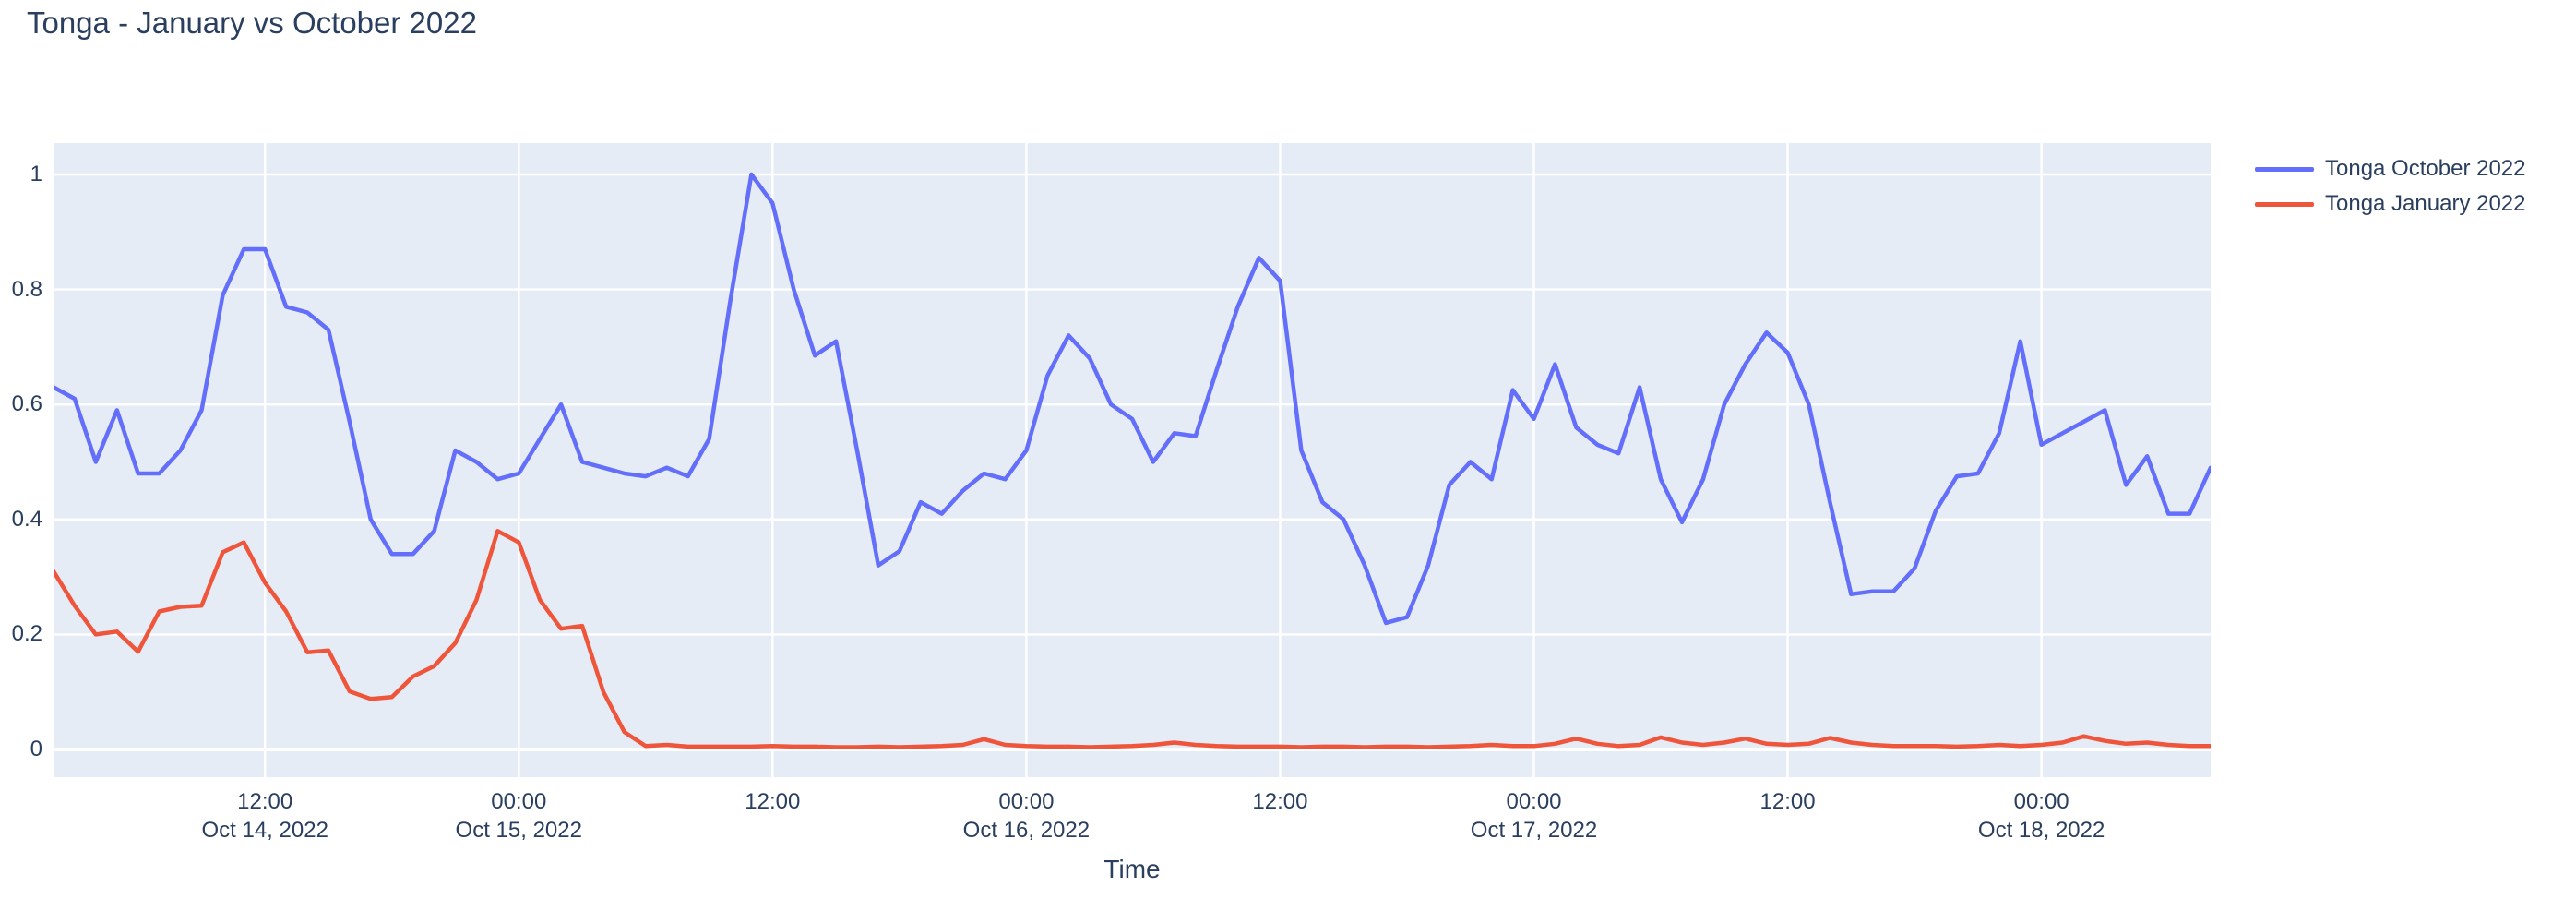 The image size is (2576, 899). I want to click on x-tick-label: 00:00 Oct 15, 2022, so click(518, 816).